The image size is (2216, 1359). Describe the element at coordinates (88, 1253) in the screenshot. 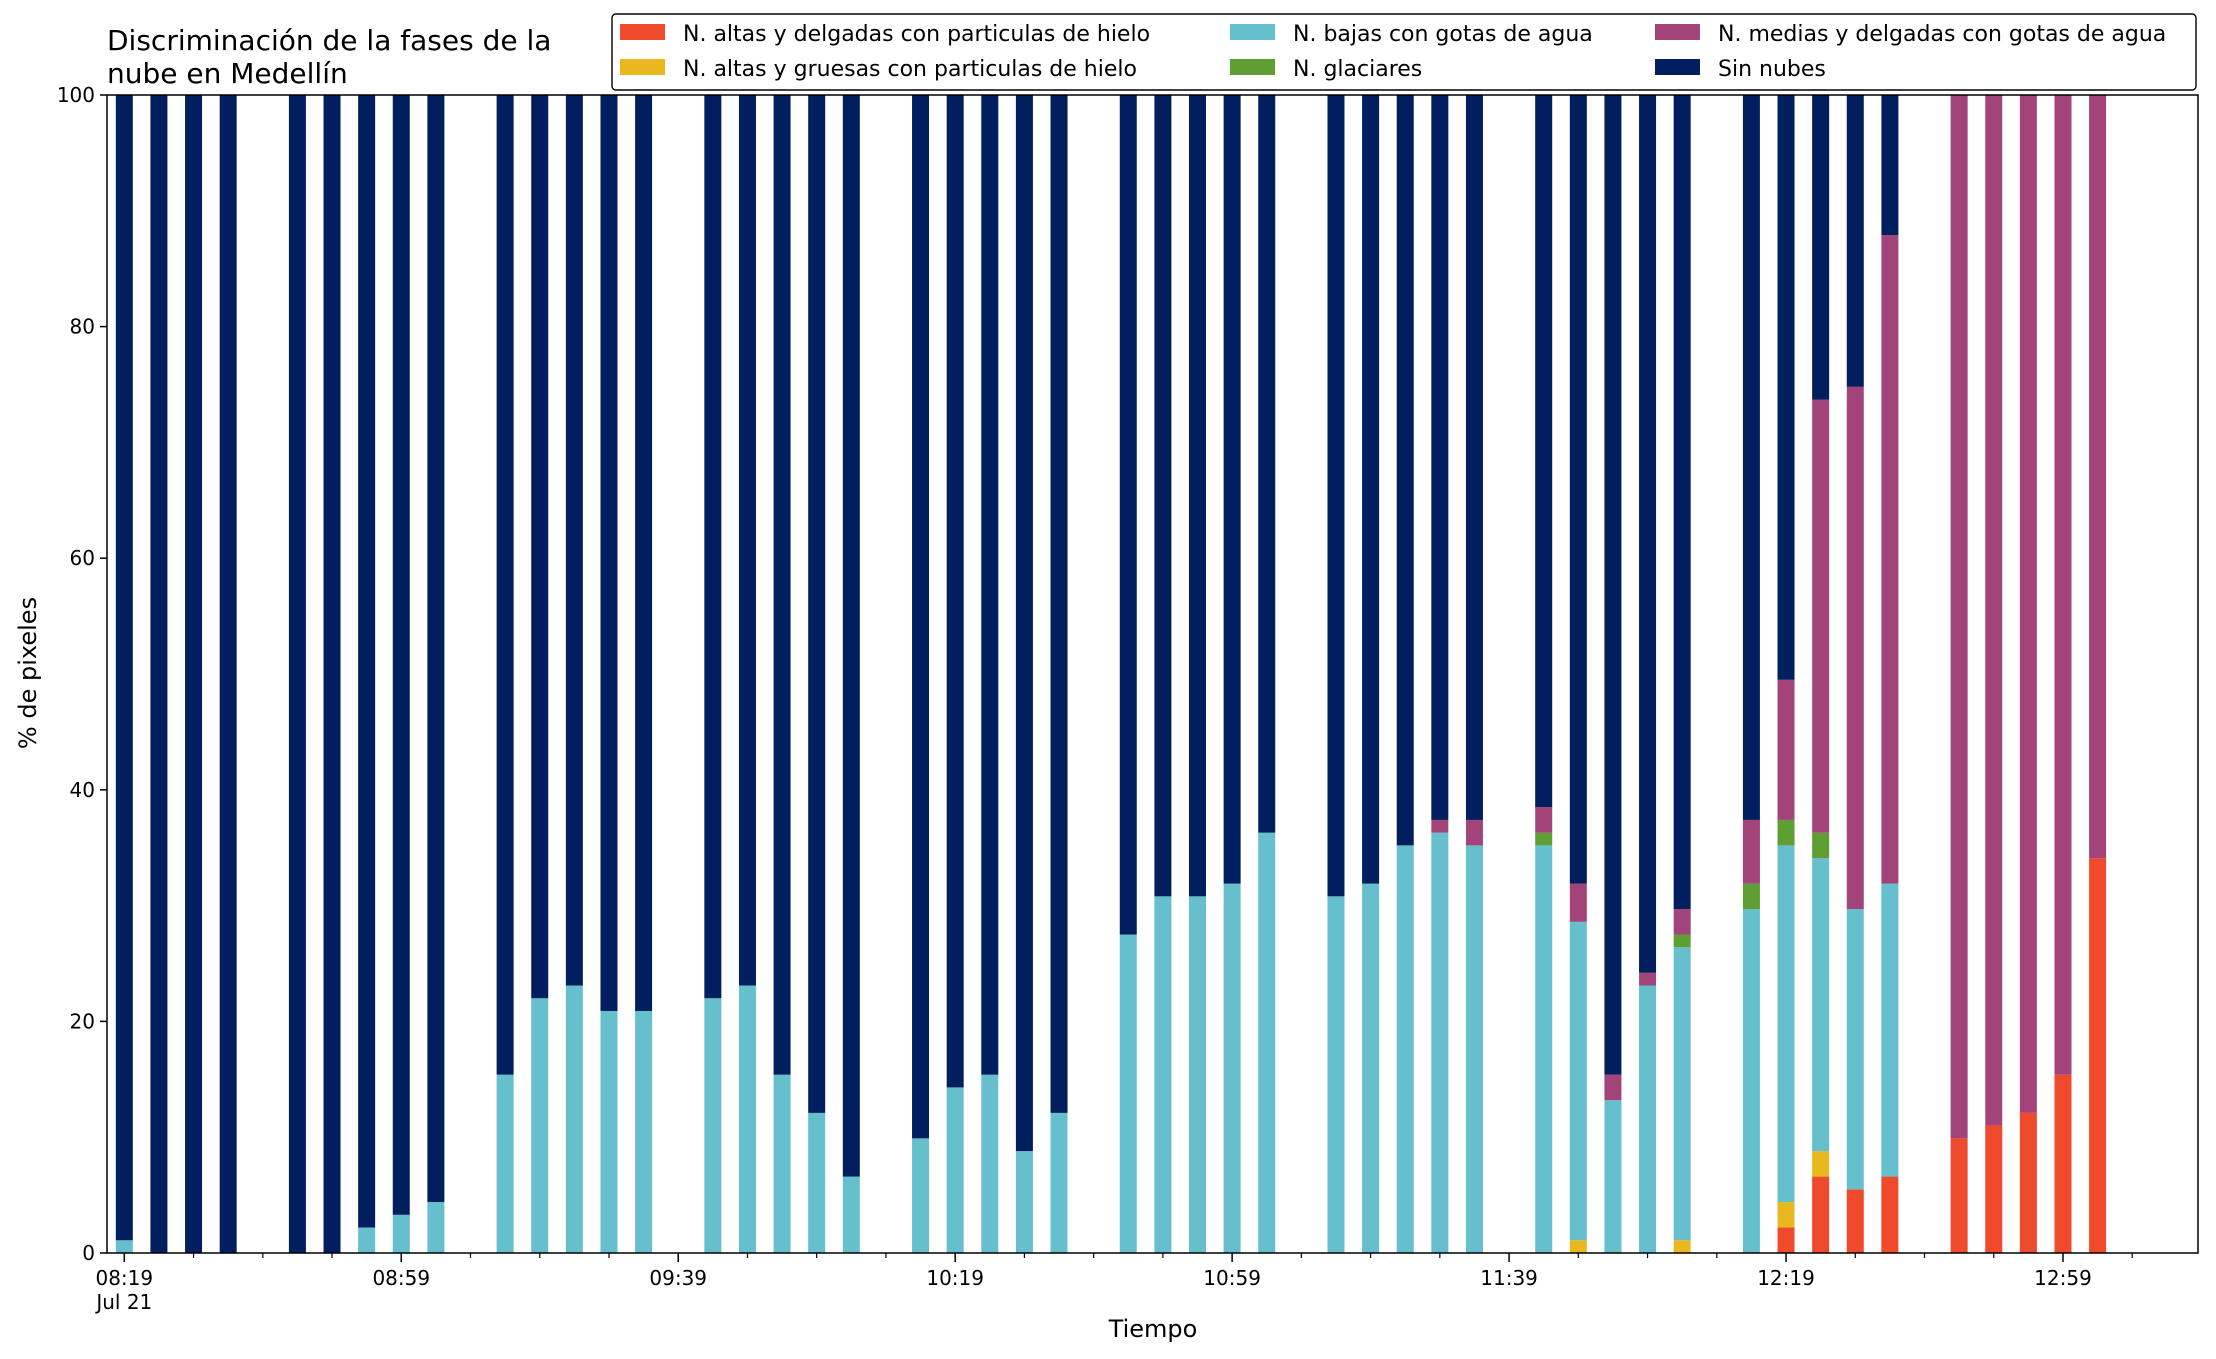

I see `y-tick-label: 0` at that location.